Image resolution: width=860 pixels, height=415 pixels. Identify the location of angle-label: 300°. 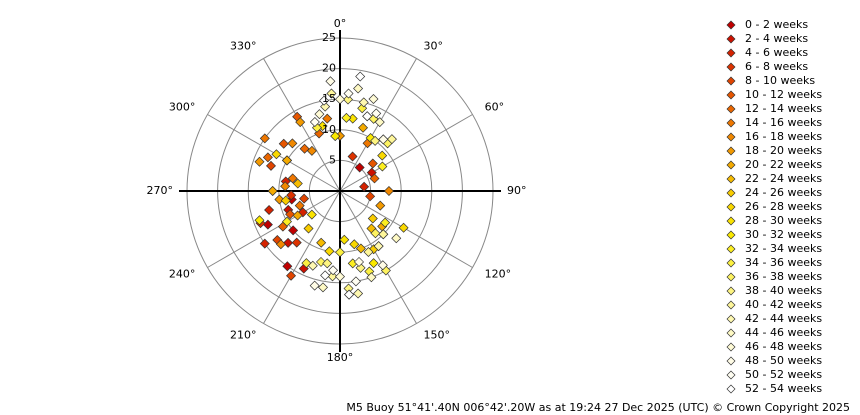
(182, 107).